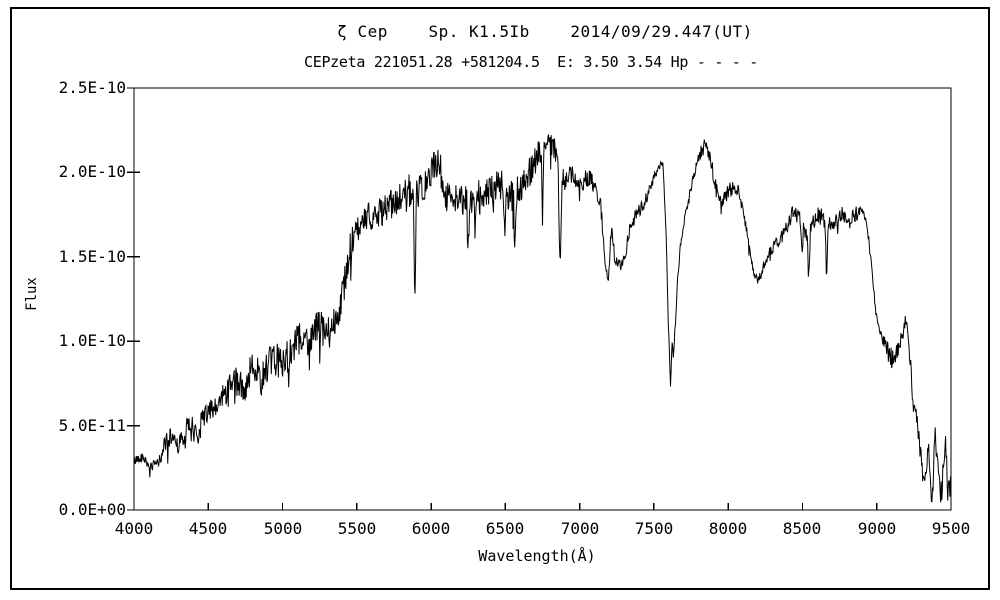  What do you see at coordinates (92, 425) in the screenshot?
I see `y-tick-label: 5.0E-11` at bounding box center [92, 425].